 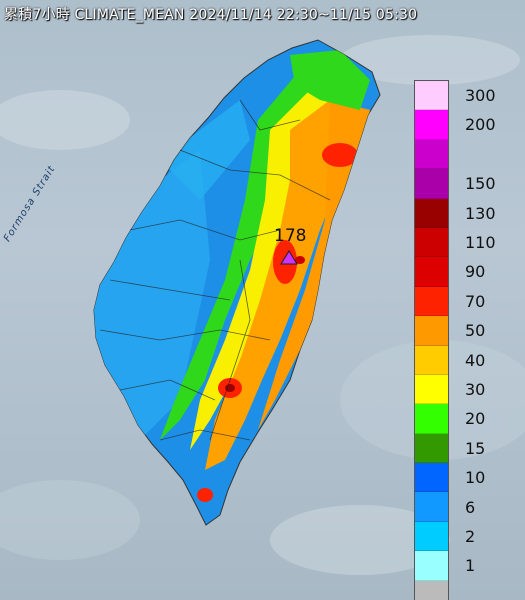 I want to click on legend-label: 40, so click(x=475, y=360).